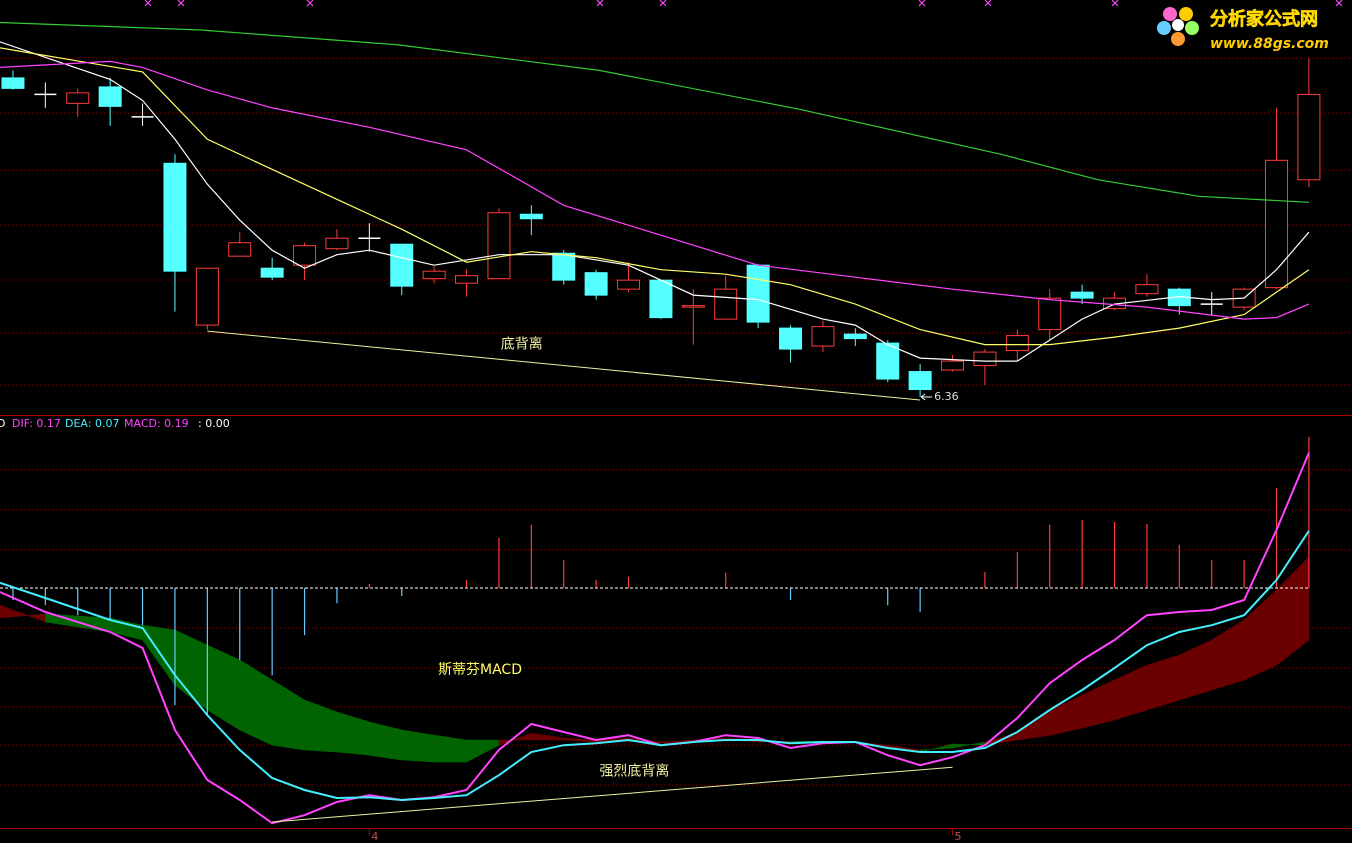 The width and height of the screenshot is (1352, 843). What do you see at coordinates (946, 396) in the screenshot?
I see `low-price-label: 6.36` at bounding box center [946, 396].